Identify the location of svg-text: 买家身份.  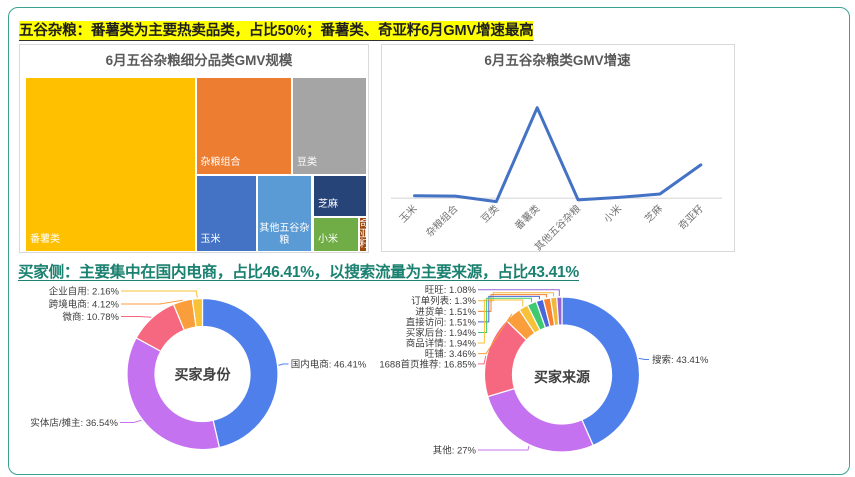
(203, 375).